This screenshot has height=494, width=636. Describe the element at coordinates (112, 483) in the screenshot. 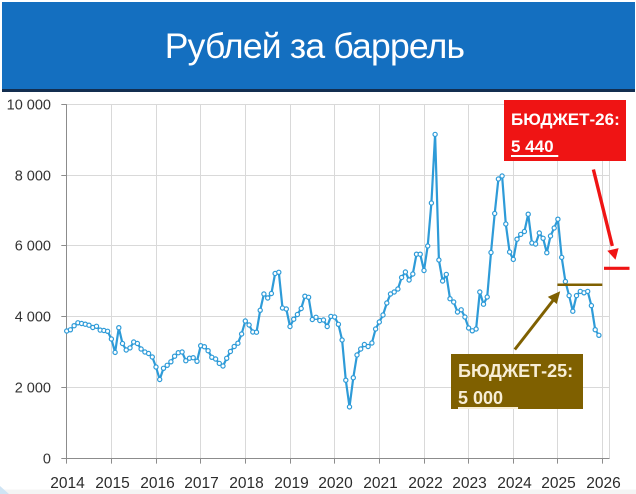

I see `svg-text: 2015` at that location.